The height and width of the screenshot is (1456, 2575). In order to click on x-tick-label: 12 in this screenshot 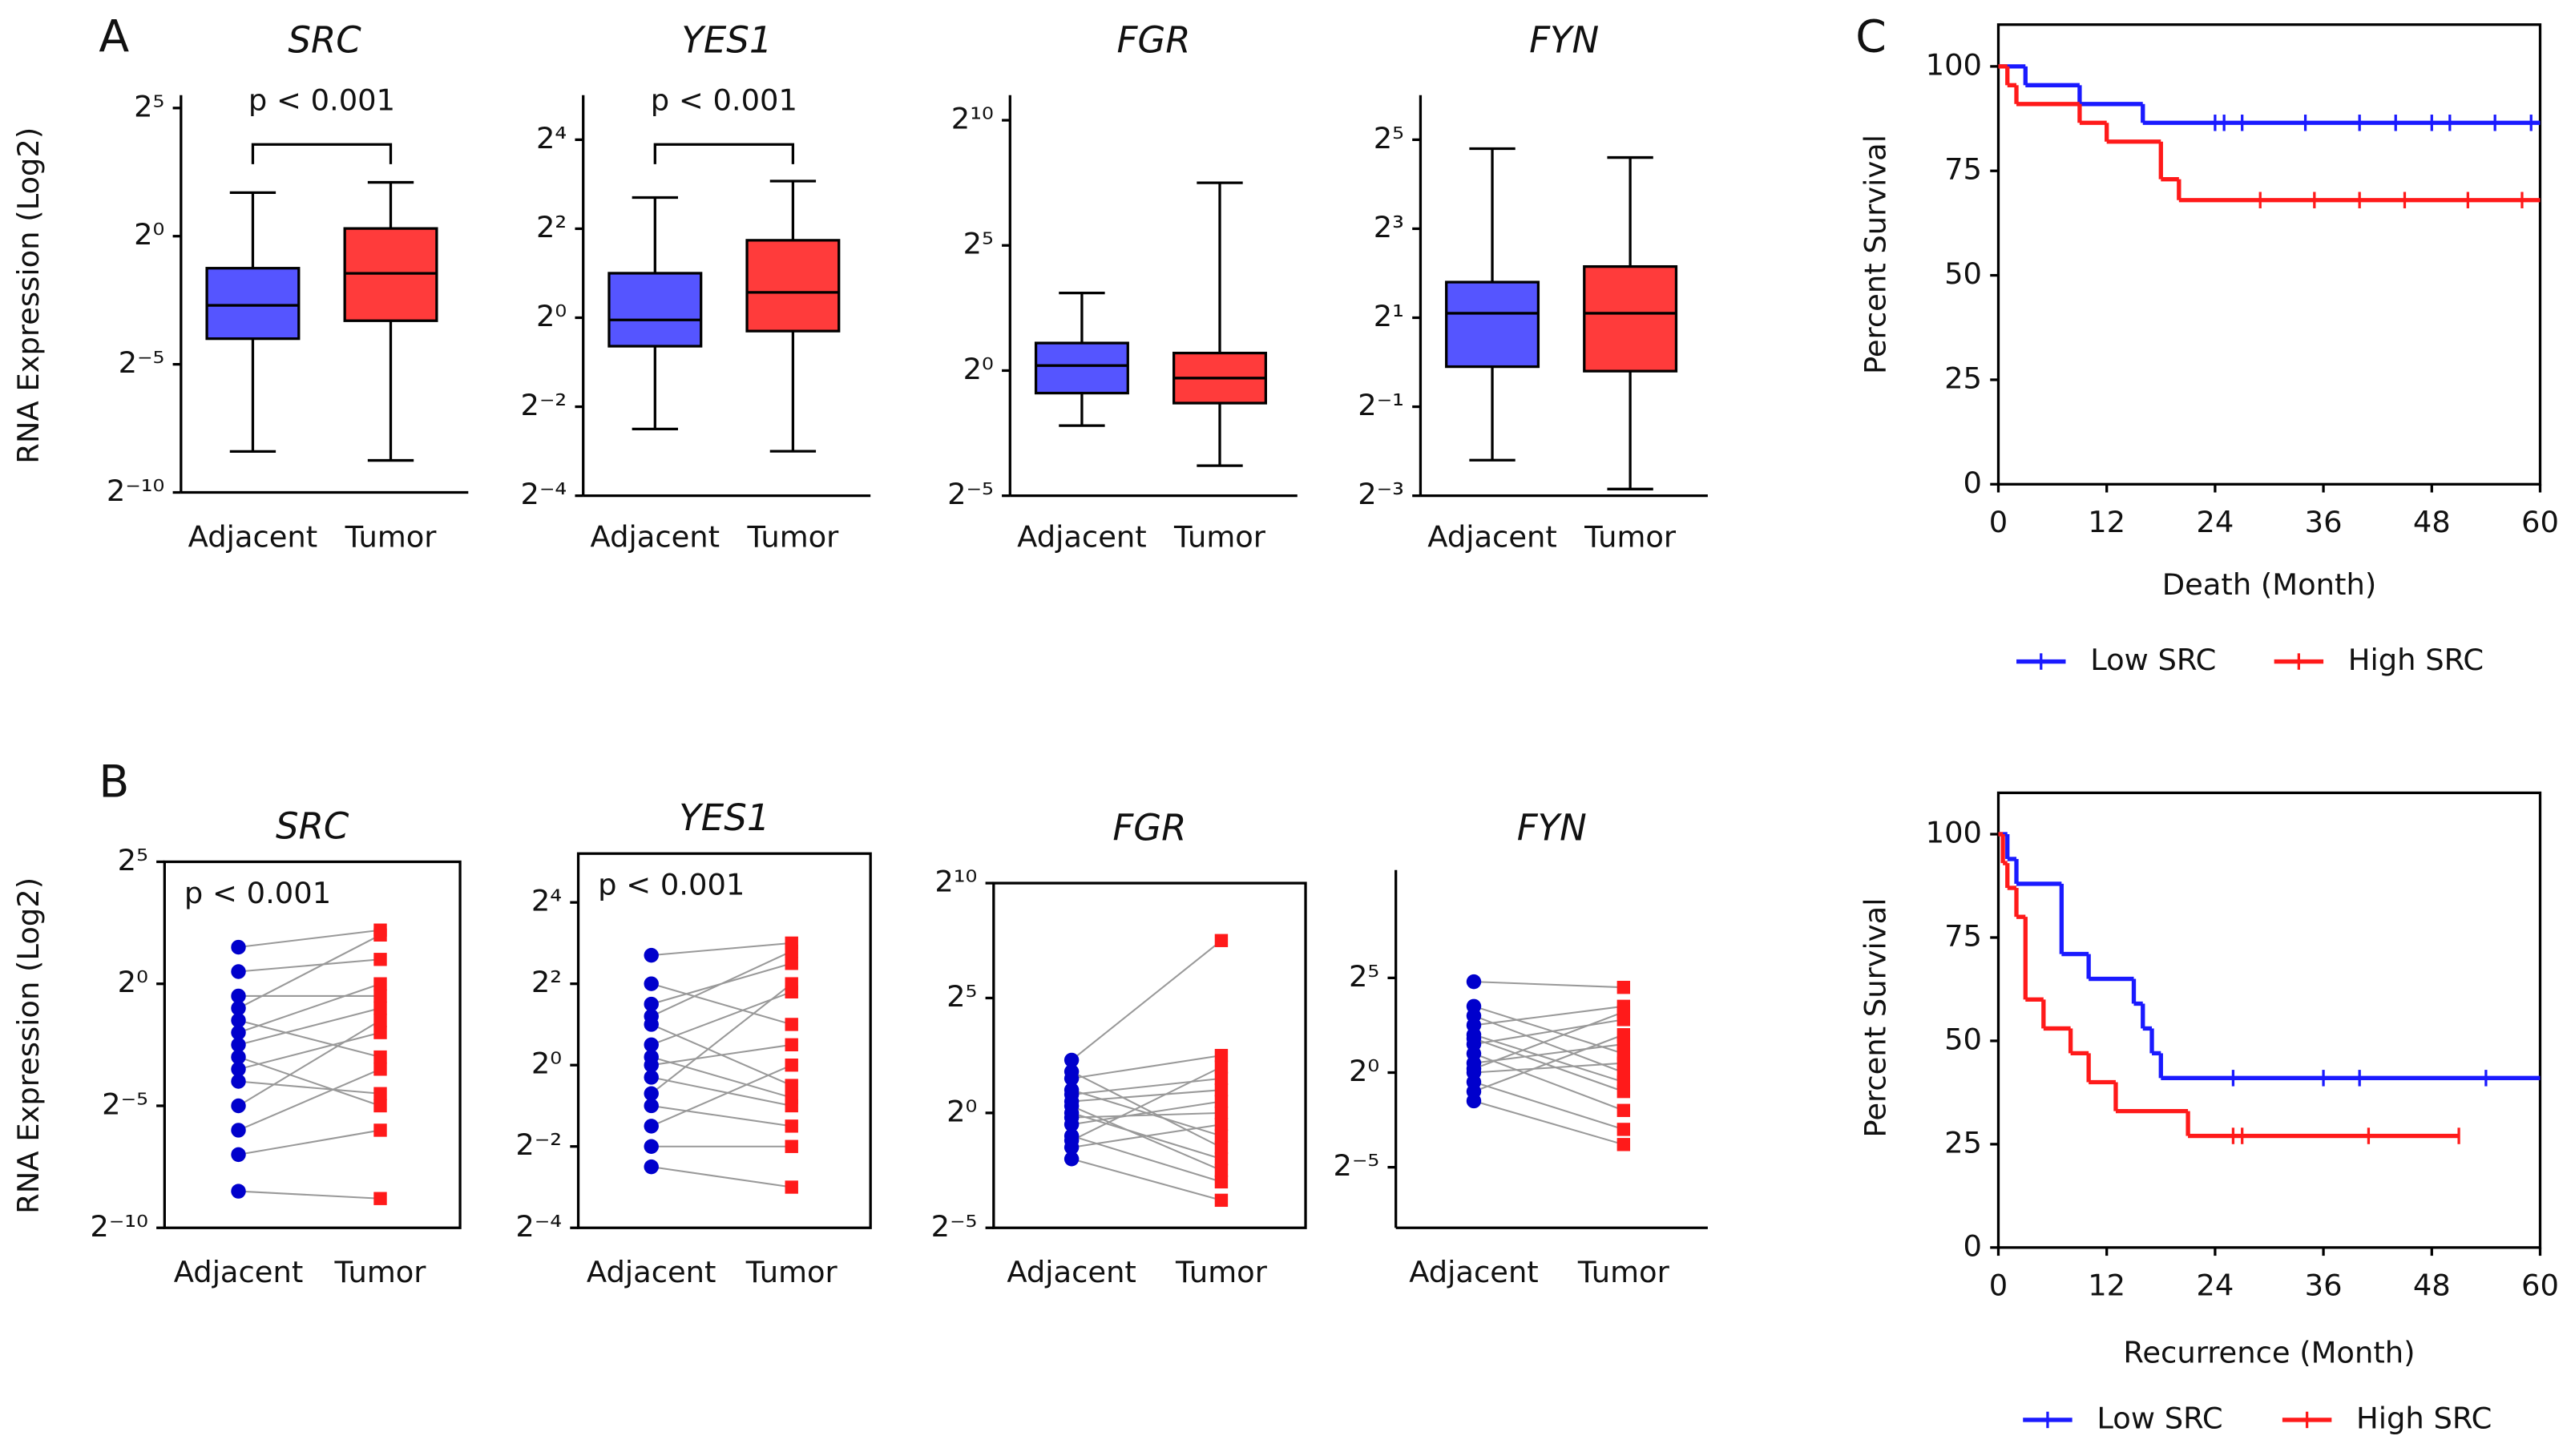, I will do `click(2106, 1286)`.